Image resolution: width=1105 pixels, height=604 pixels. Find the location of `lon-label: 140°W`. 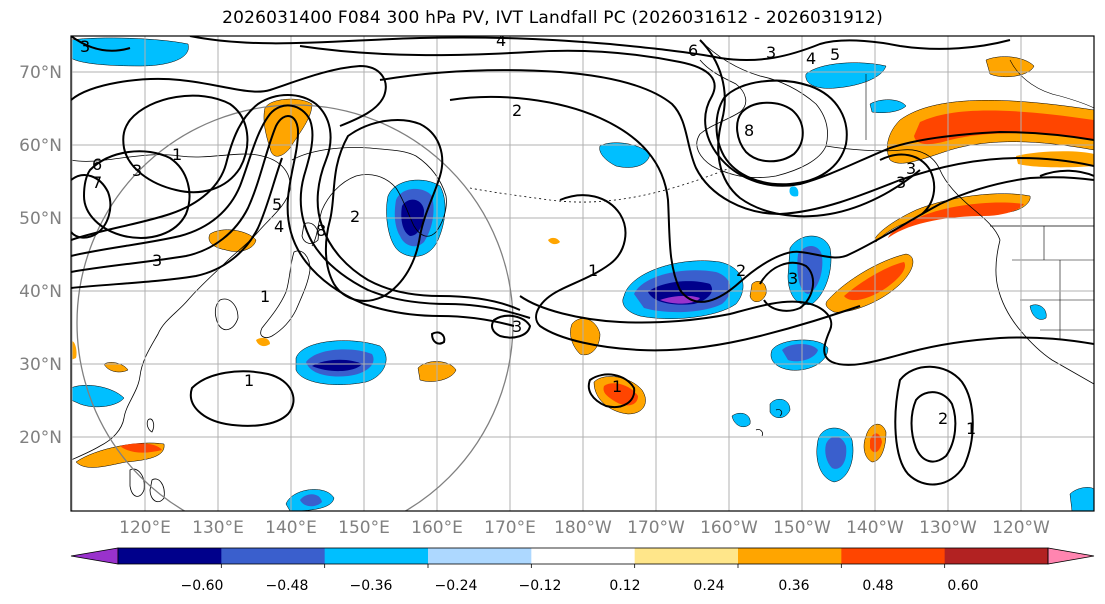

lon-label: 140°W is located at coordinates (875, 528).